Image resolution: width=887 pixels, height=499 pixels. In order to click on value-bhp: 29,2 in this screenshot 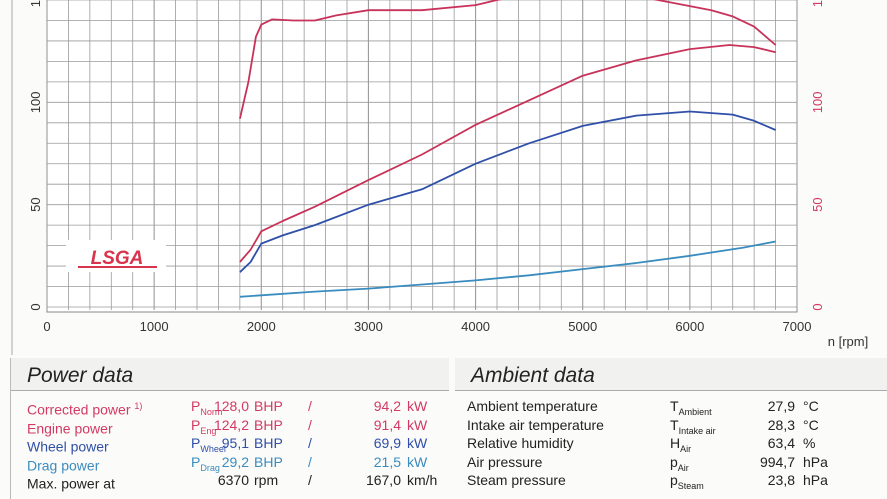, I will do `click(235, 461)`.